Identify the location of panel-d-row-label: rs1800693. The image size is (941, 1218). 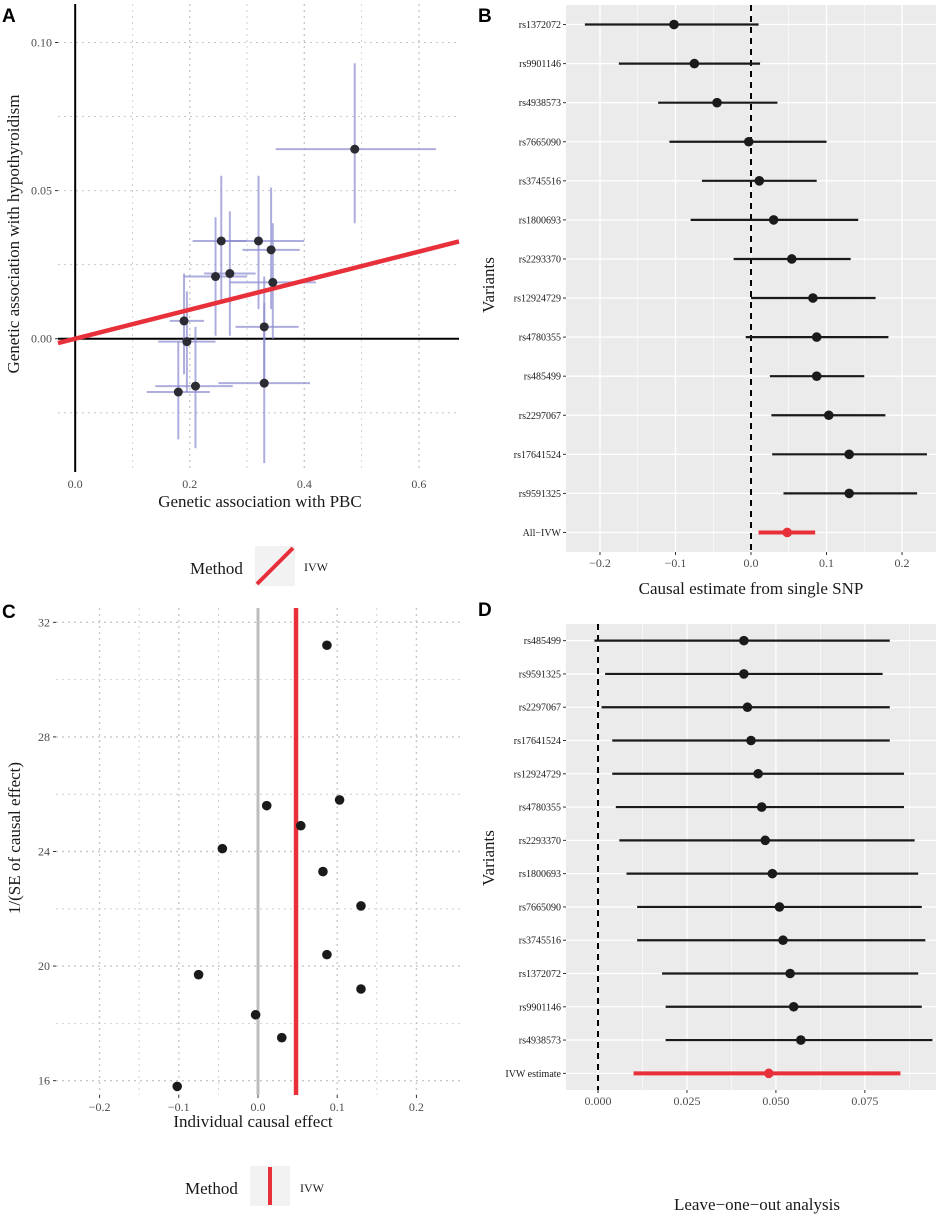
(540, 874).